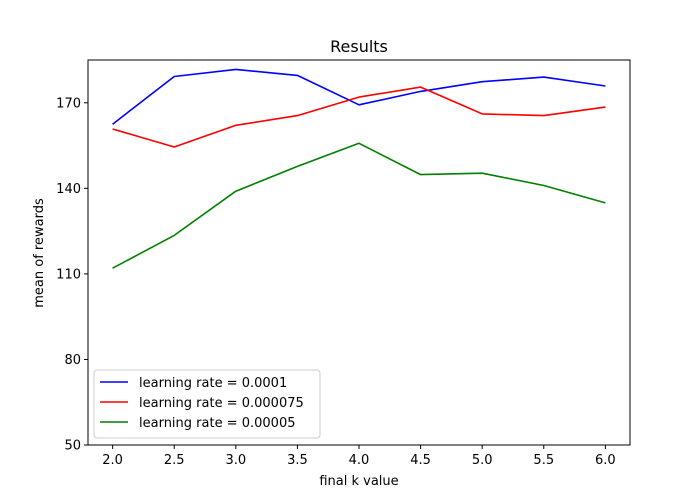 The image size is (700, 500). I want to click on y-tick-label: 50, so click(72, 446).